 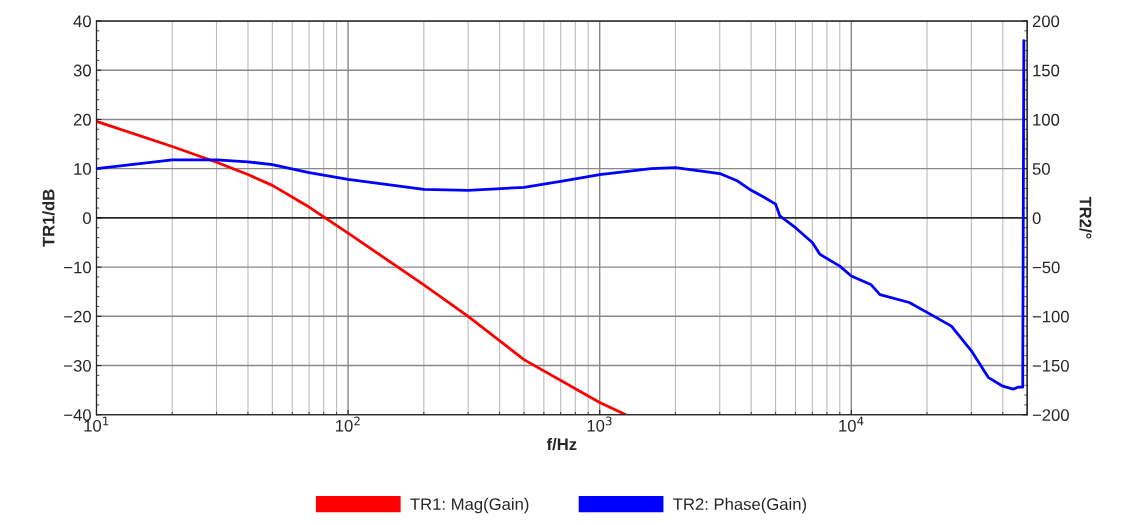 I want to click on x-tick-label: 10$^{3}$, so click(x=599, y=424).